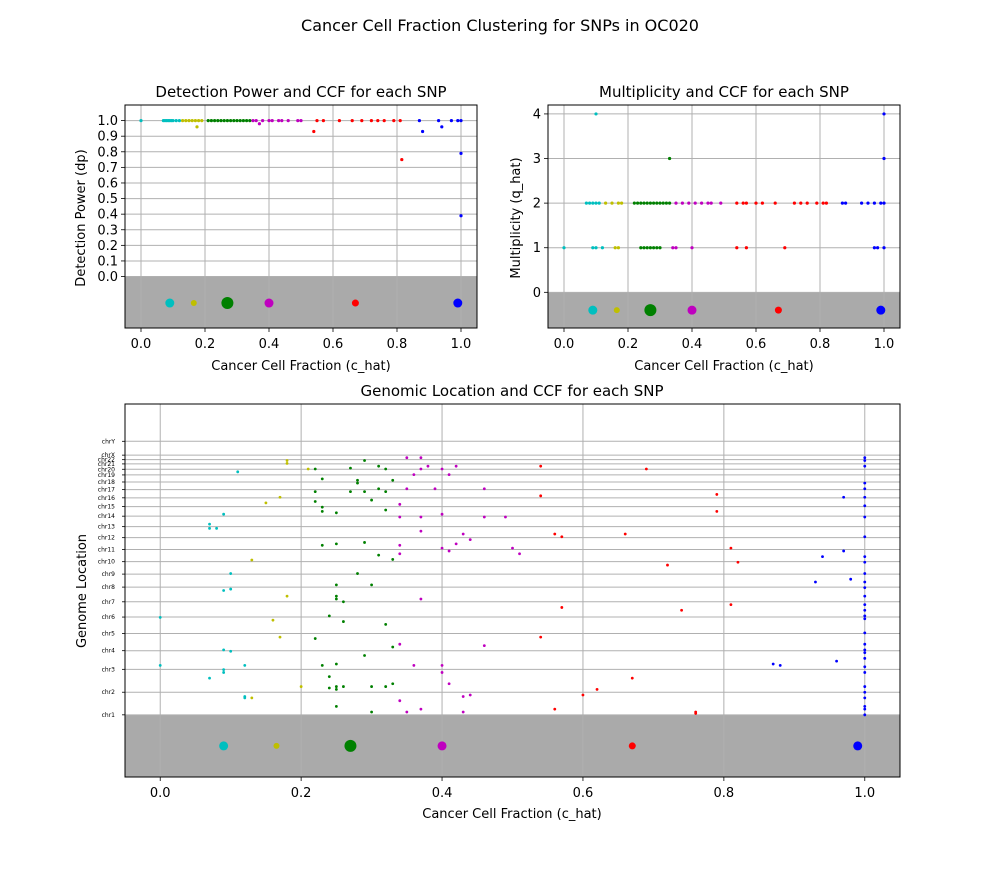 The width and height of the screenshot is (1000, 874). What do you see at coordinates (511, 814) in the screenshot?
I see `genome-location-xlabel: Cancer Cell Fraction (c_hat)` at bounding box center [511, 814].